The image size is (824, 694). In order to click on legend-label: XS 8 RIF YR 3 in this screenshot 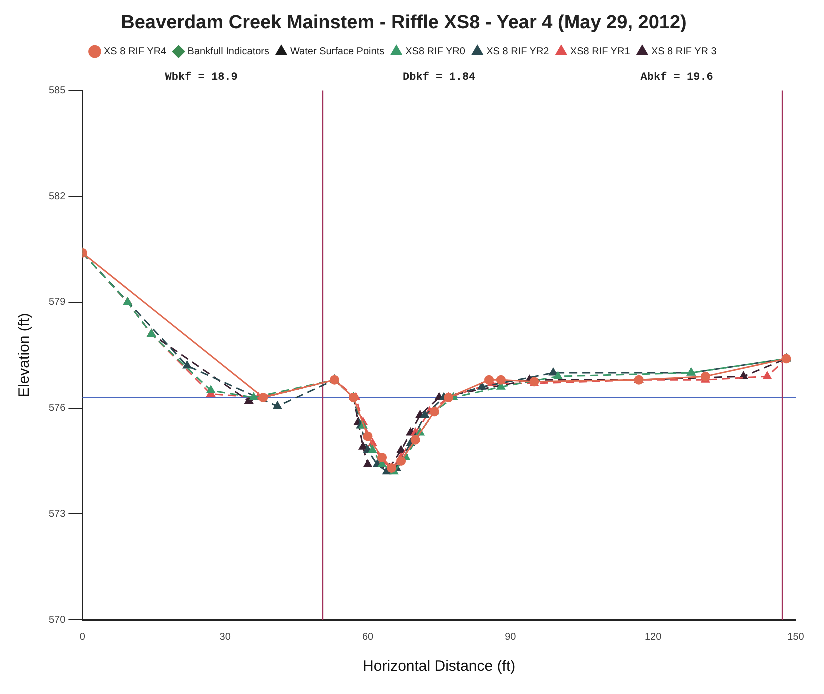, I will do `click(684, 52)`.